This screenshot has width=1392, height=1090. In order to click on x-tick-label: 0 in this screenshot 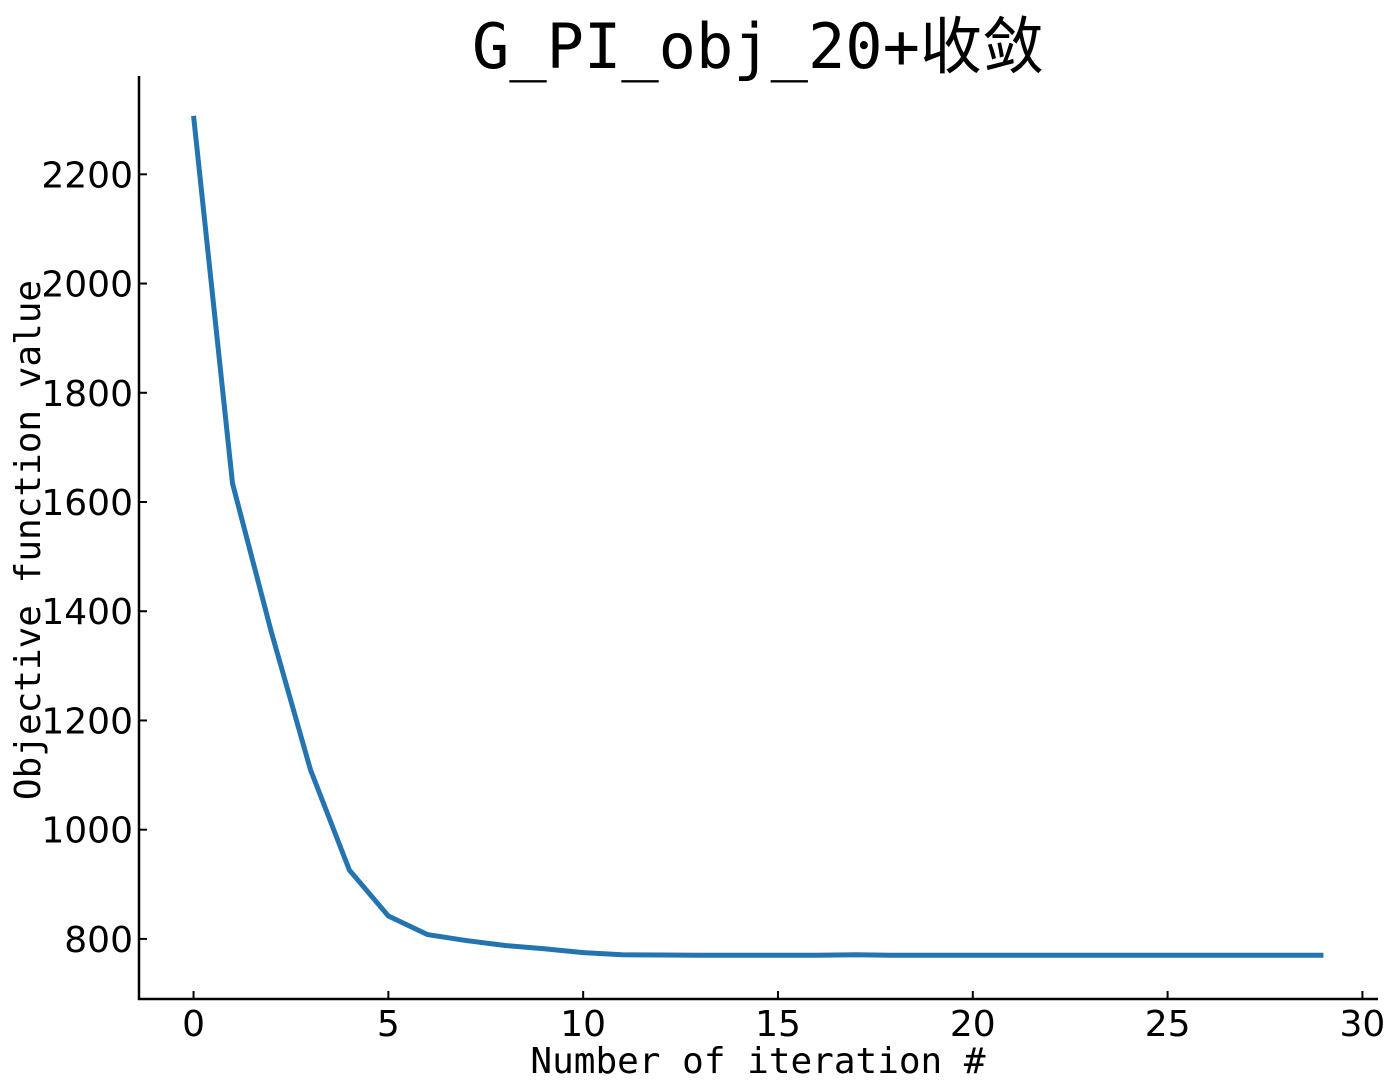, I will do `click(193, 1024)`.